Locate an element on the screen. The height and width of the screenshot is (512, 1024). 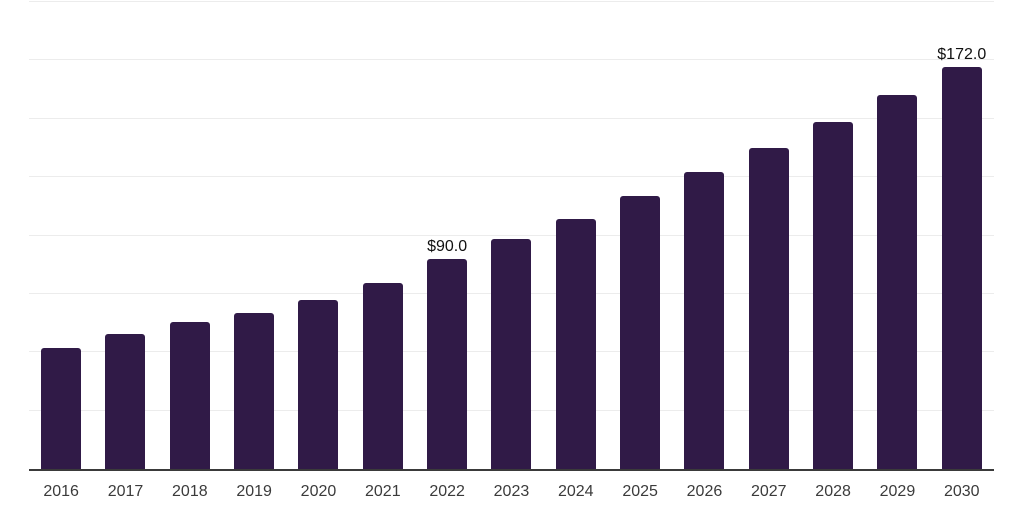
bar-group-2025 is located at coordinates (640, 235).